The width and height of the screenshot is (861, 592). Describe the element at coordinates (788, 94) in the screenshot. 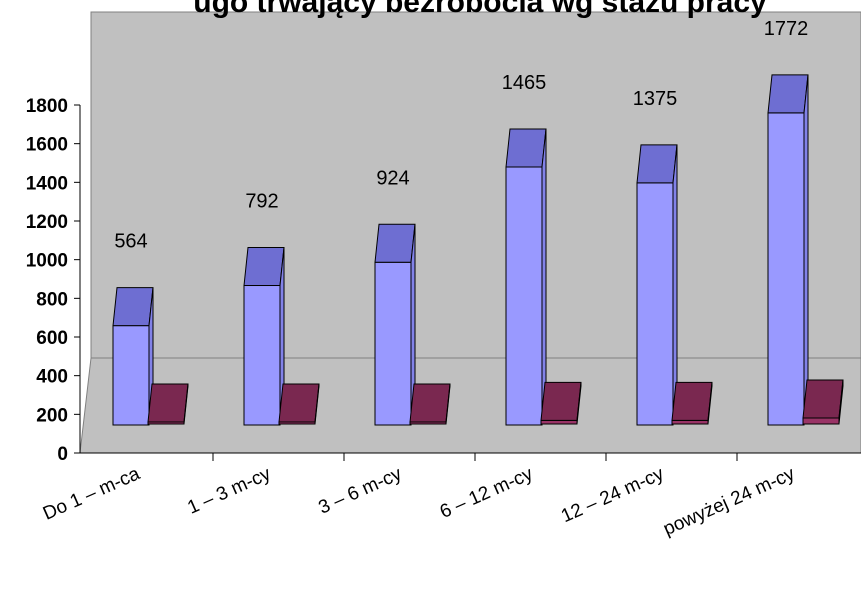

I see `bar-series1-5-top` at that location.